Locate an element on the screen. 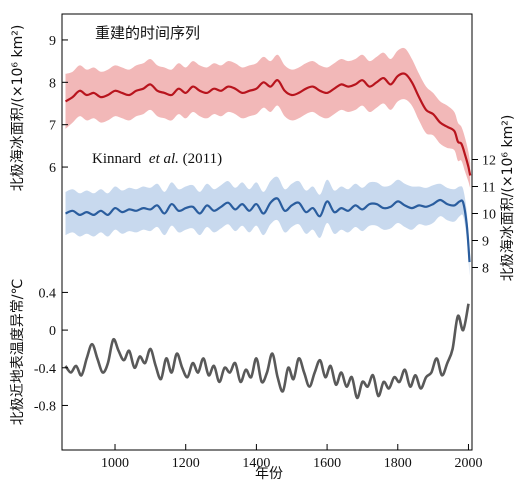 Image resolution: width=521 pixels, height=484 pixels. x-tick-label: 2000 is located at coordinates (468, 463).